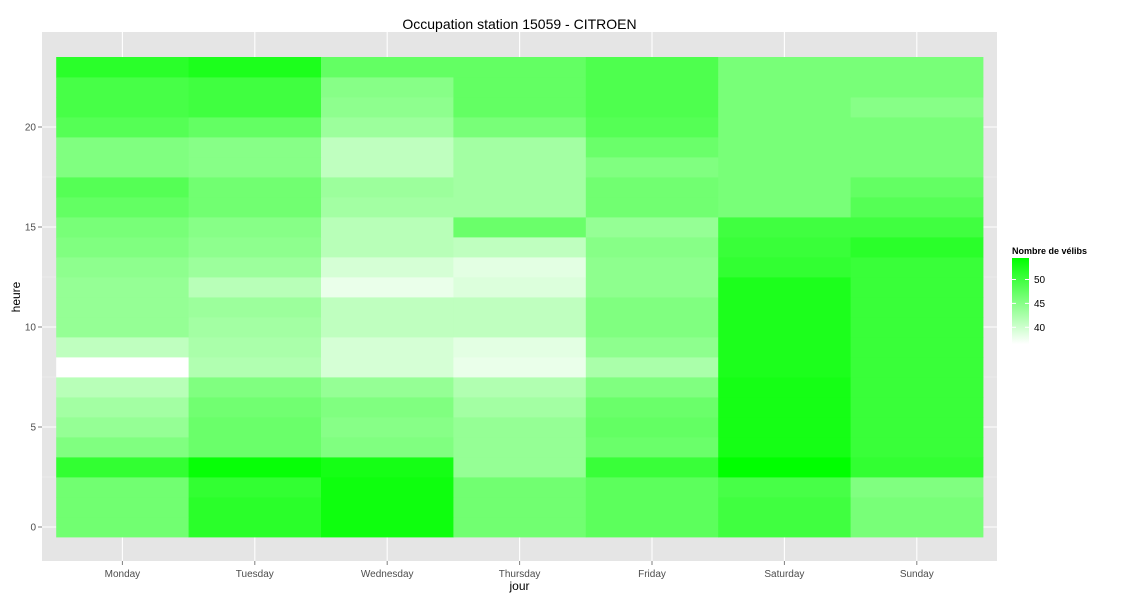  Describe the element at coordinates (1020, 301) in the screenshot. I see `legend-colorbar` at that location.